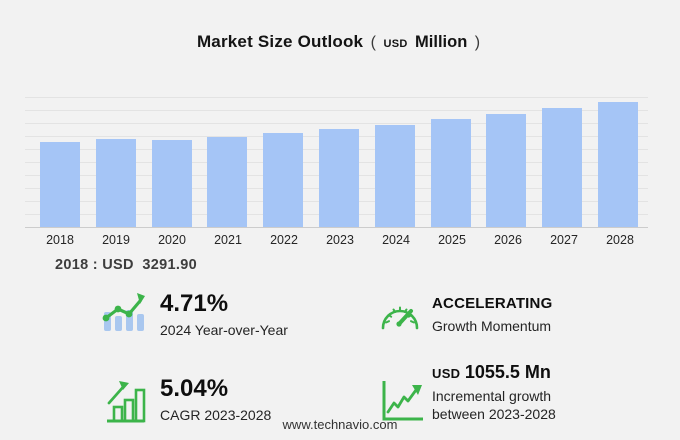  I want to click on stat-incremental-currency: USD, so click(446, 373).